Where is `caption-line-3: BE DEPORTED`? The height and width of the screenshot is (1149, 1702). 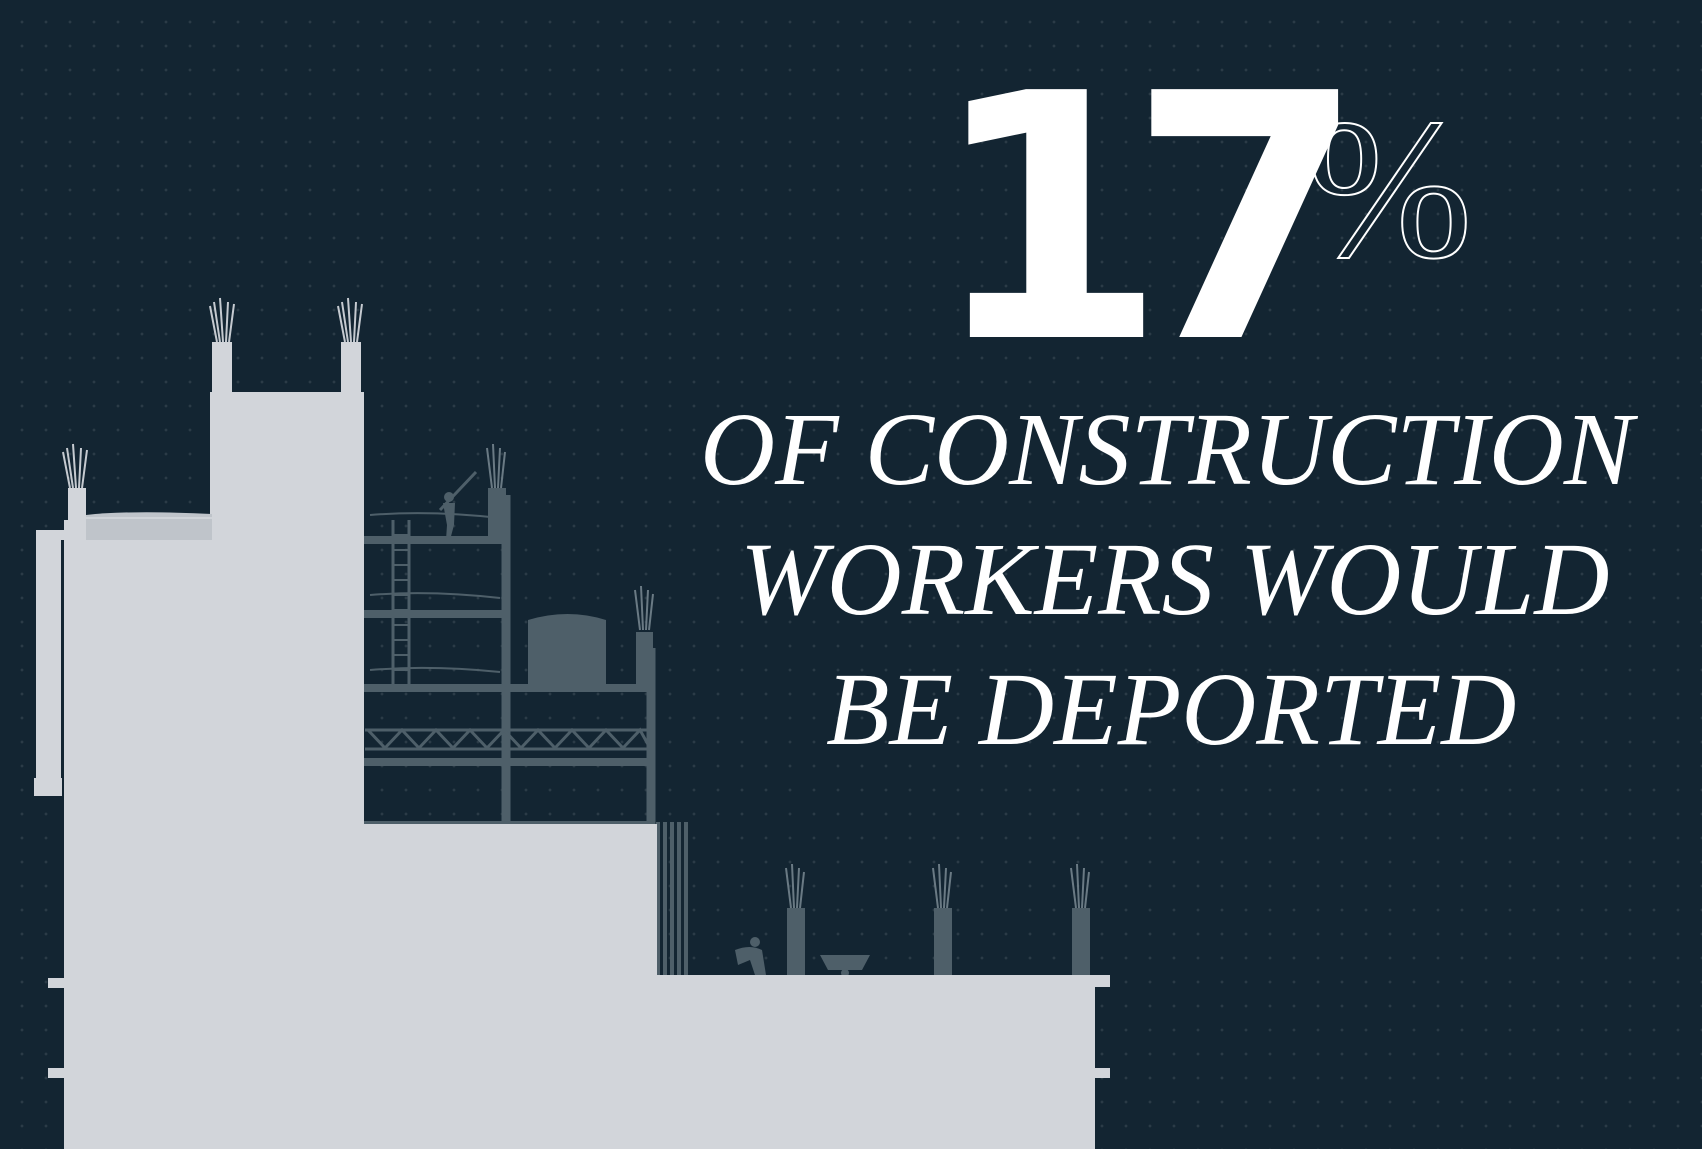 caption-line-3: BE DEPORTED is located at coordinates (1171, 709).